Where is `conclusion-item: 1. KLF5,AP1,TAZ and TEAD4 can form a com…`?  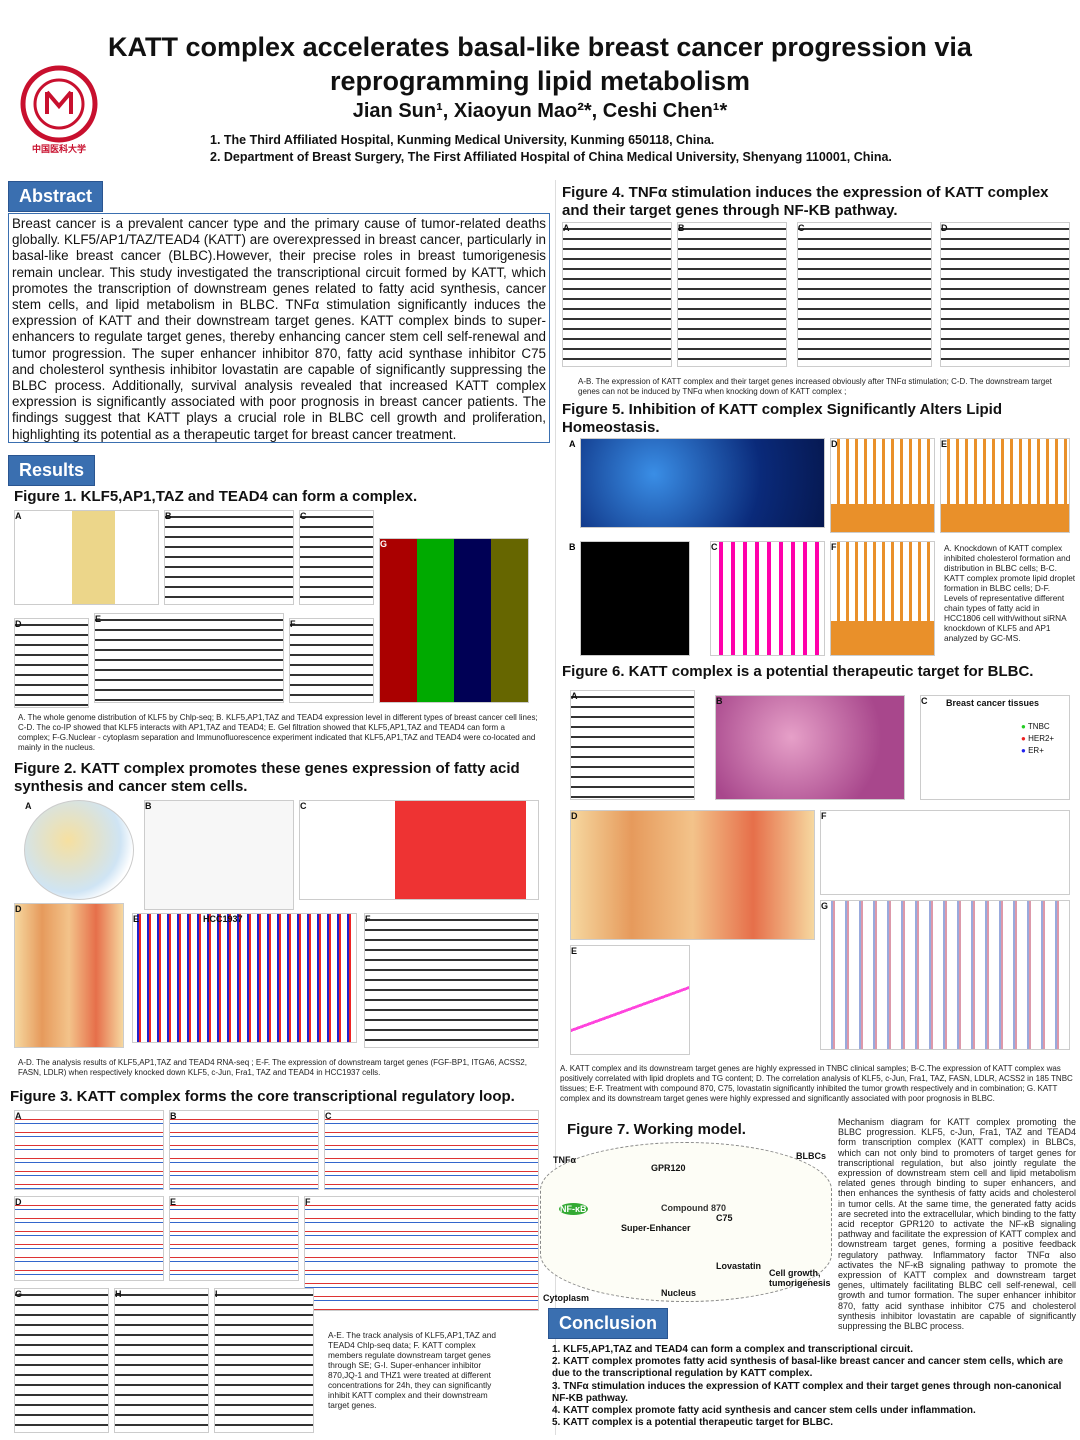
conclusion-item: 1. KLF5,AP1,TAZ and TEAD4 can form a com… is located at coordinates (733, 1349).